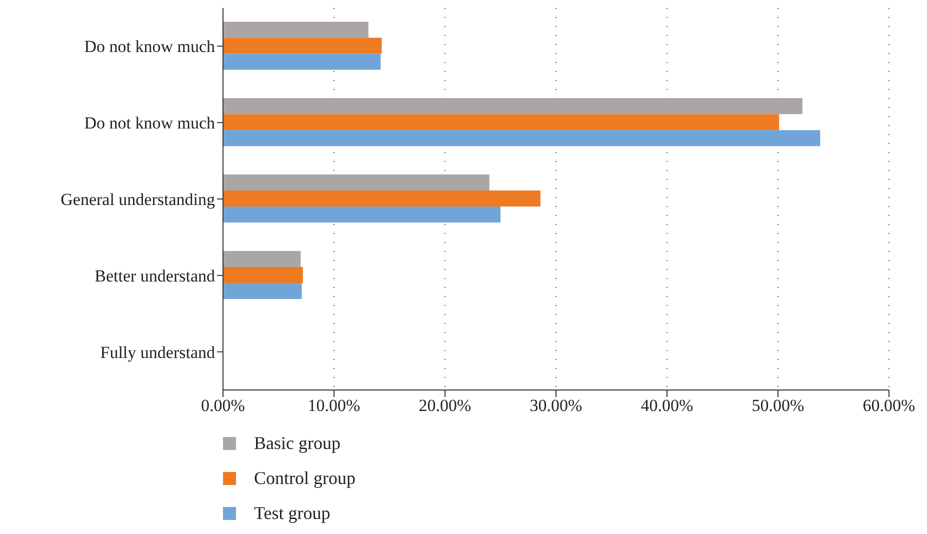 This screenshot has width=927, height=534. Describe the element at coordinates (889, 406) in the screenshot. I see `x-tick-label: 60.00%` at that location.